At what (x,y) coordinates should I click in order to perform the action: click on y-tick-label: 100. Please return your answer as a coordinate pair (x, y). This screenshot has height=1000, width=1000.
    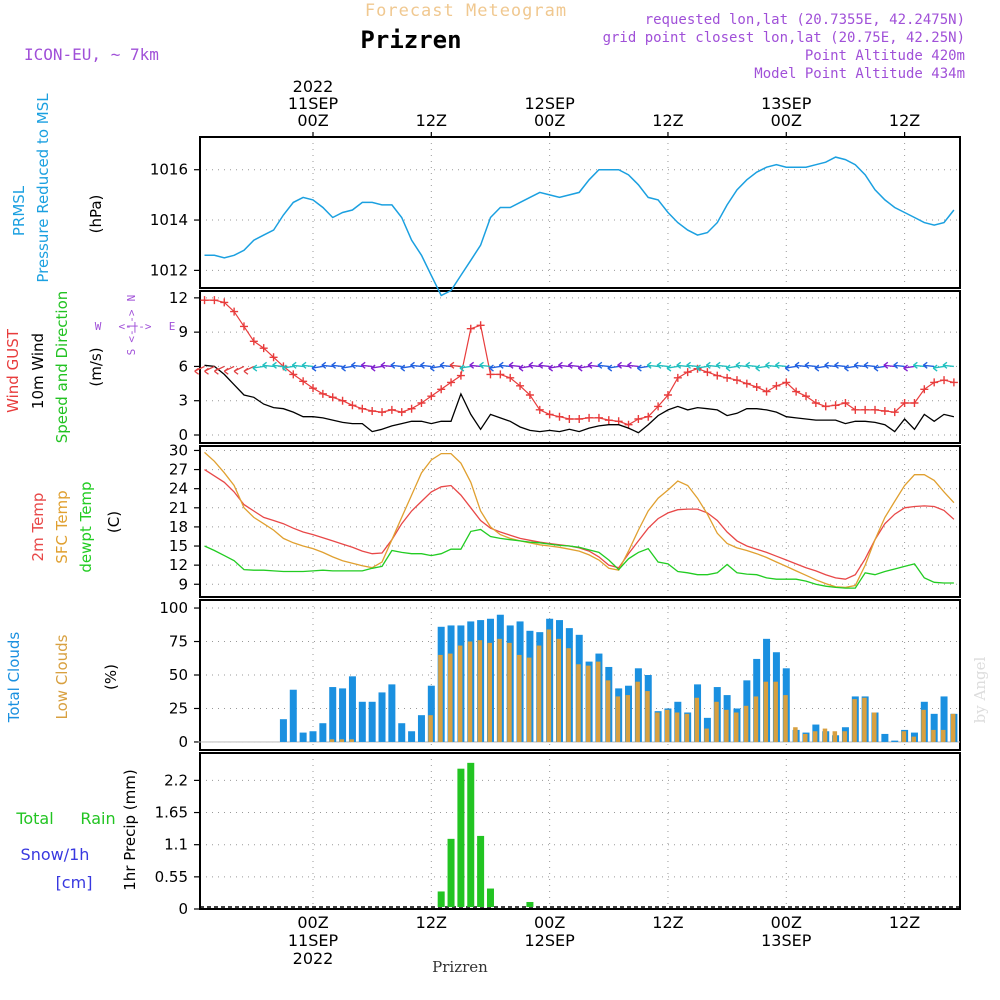
    Looking at the image, I should click on (173, 608).